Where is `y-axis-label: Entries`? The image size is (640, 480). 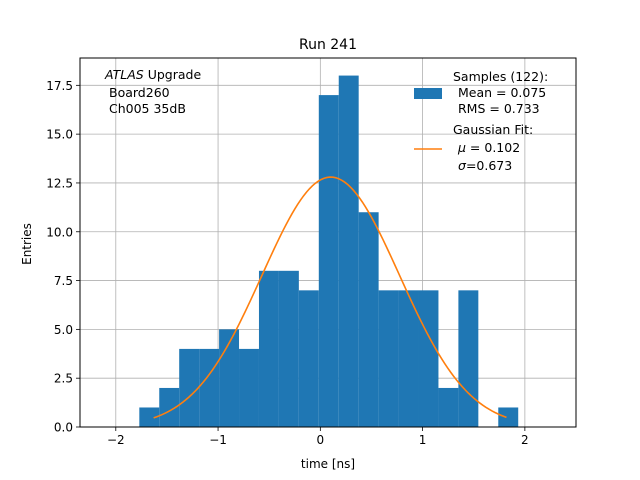
y-axis-label: Entries is located at coordinates (27, 244).